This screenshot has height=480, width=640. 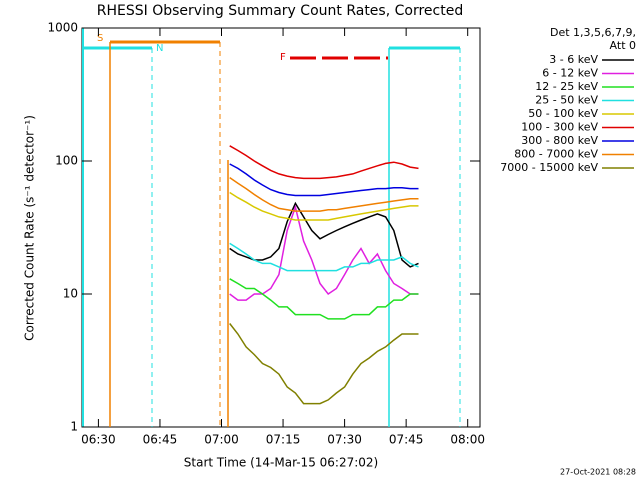 I want to click on y-tick-label: 100, so click(x=66, y=161).